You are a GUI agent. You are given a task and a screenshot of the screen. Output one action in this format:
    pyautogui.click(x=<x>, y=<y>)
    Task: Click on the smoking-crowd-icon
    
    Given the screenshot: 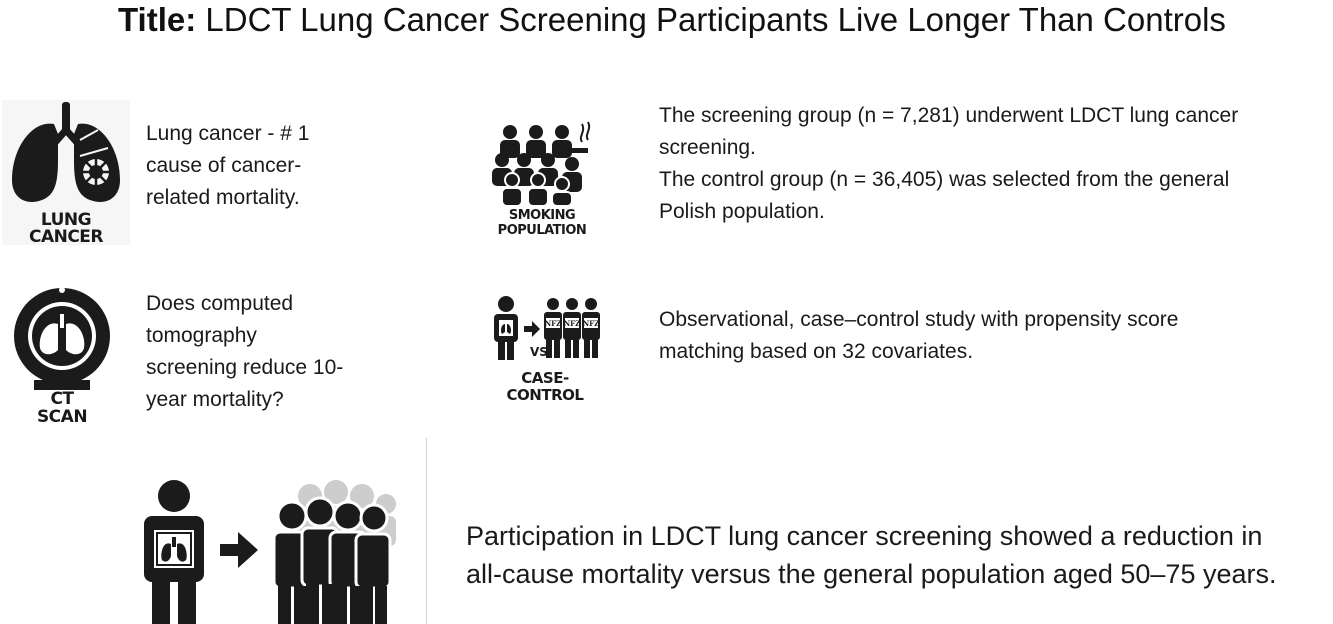 What is the action you would take?
    pyautogui.click(x=541, y=163)
    